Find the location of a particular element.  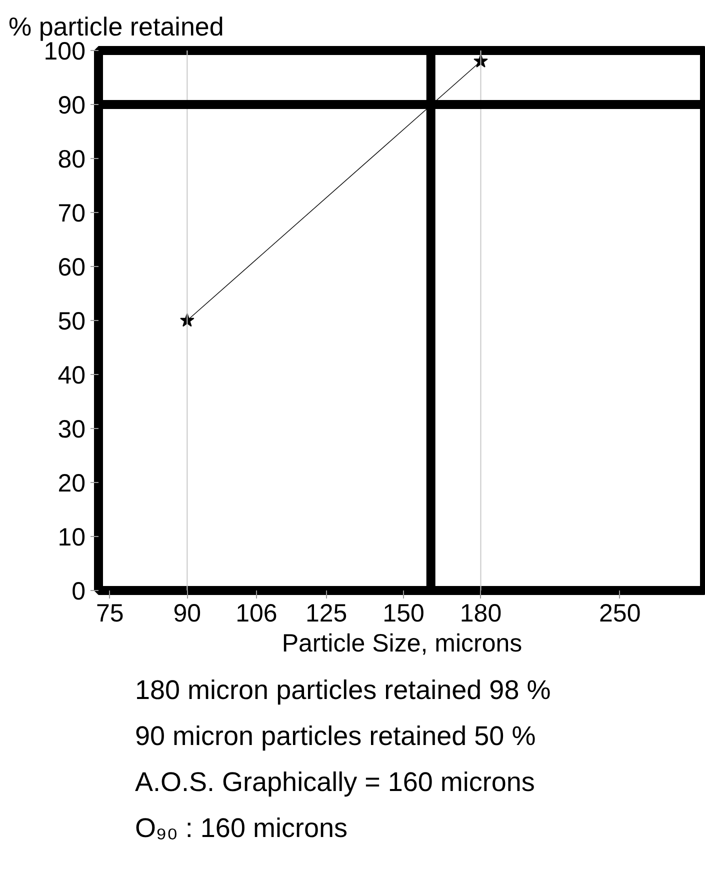

x-tick-label: 125 is located at coordinates (326, 614).